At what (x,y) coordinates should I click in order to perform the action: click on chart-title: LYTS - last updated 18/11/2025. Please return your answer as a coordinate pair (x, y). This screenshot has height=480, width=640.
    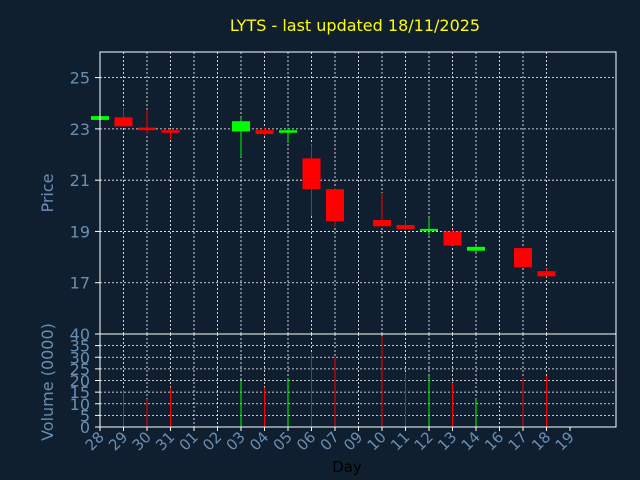
    Looking at the image, I should click on (355, 25).